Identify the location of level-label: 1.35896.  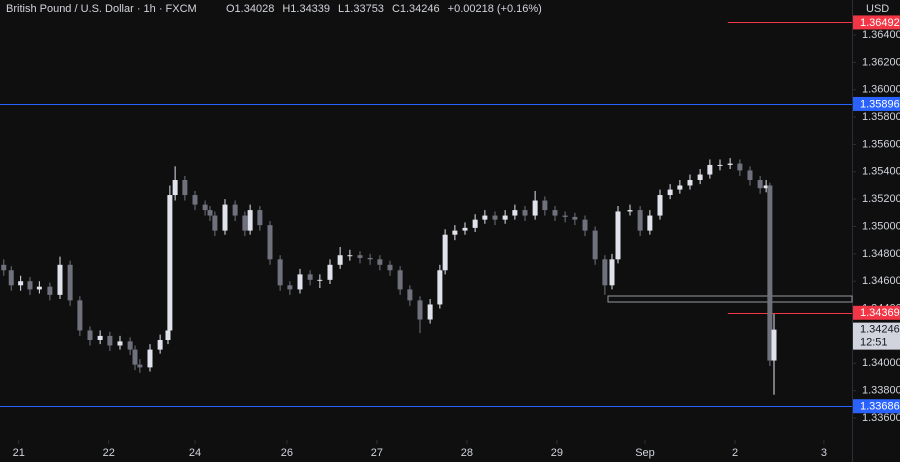
(880, 104).